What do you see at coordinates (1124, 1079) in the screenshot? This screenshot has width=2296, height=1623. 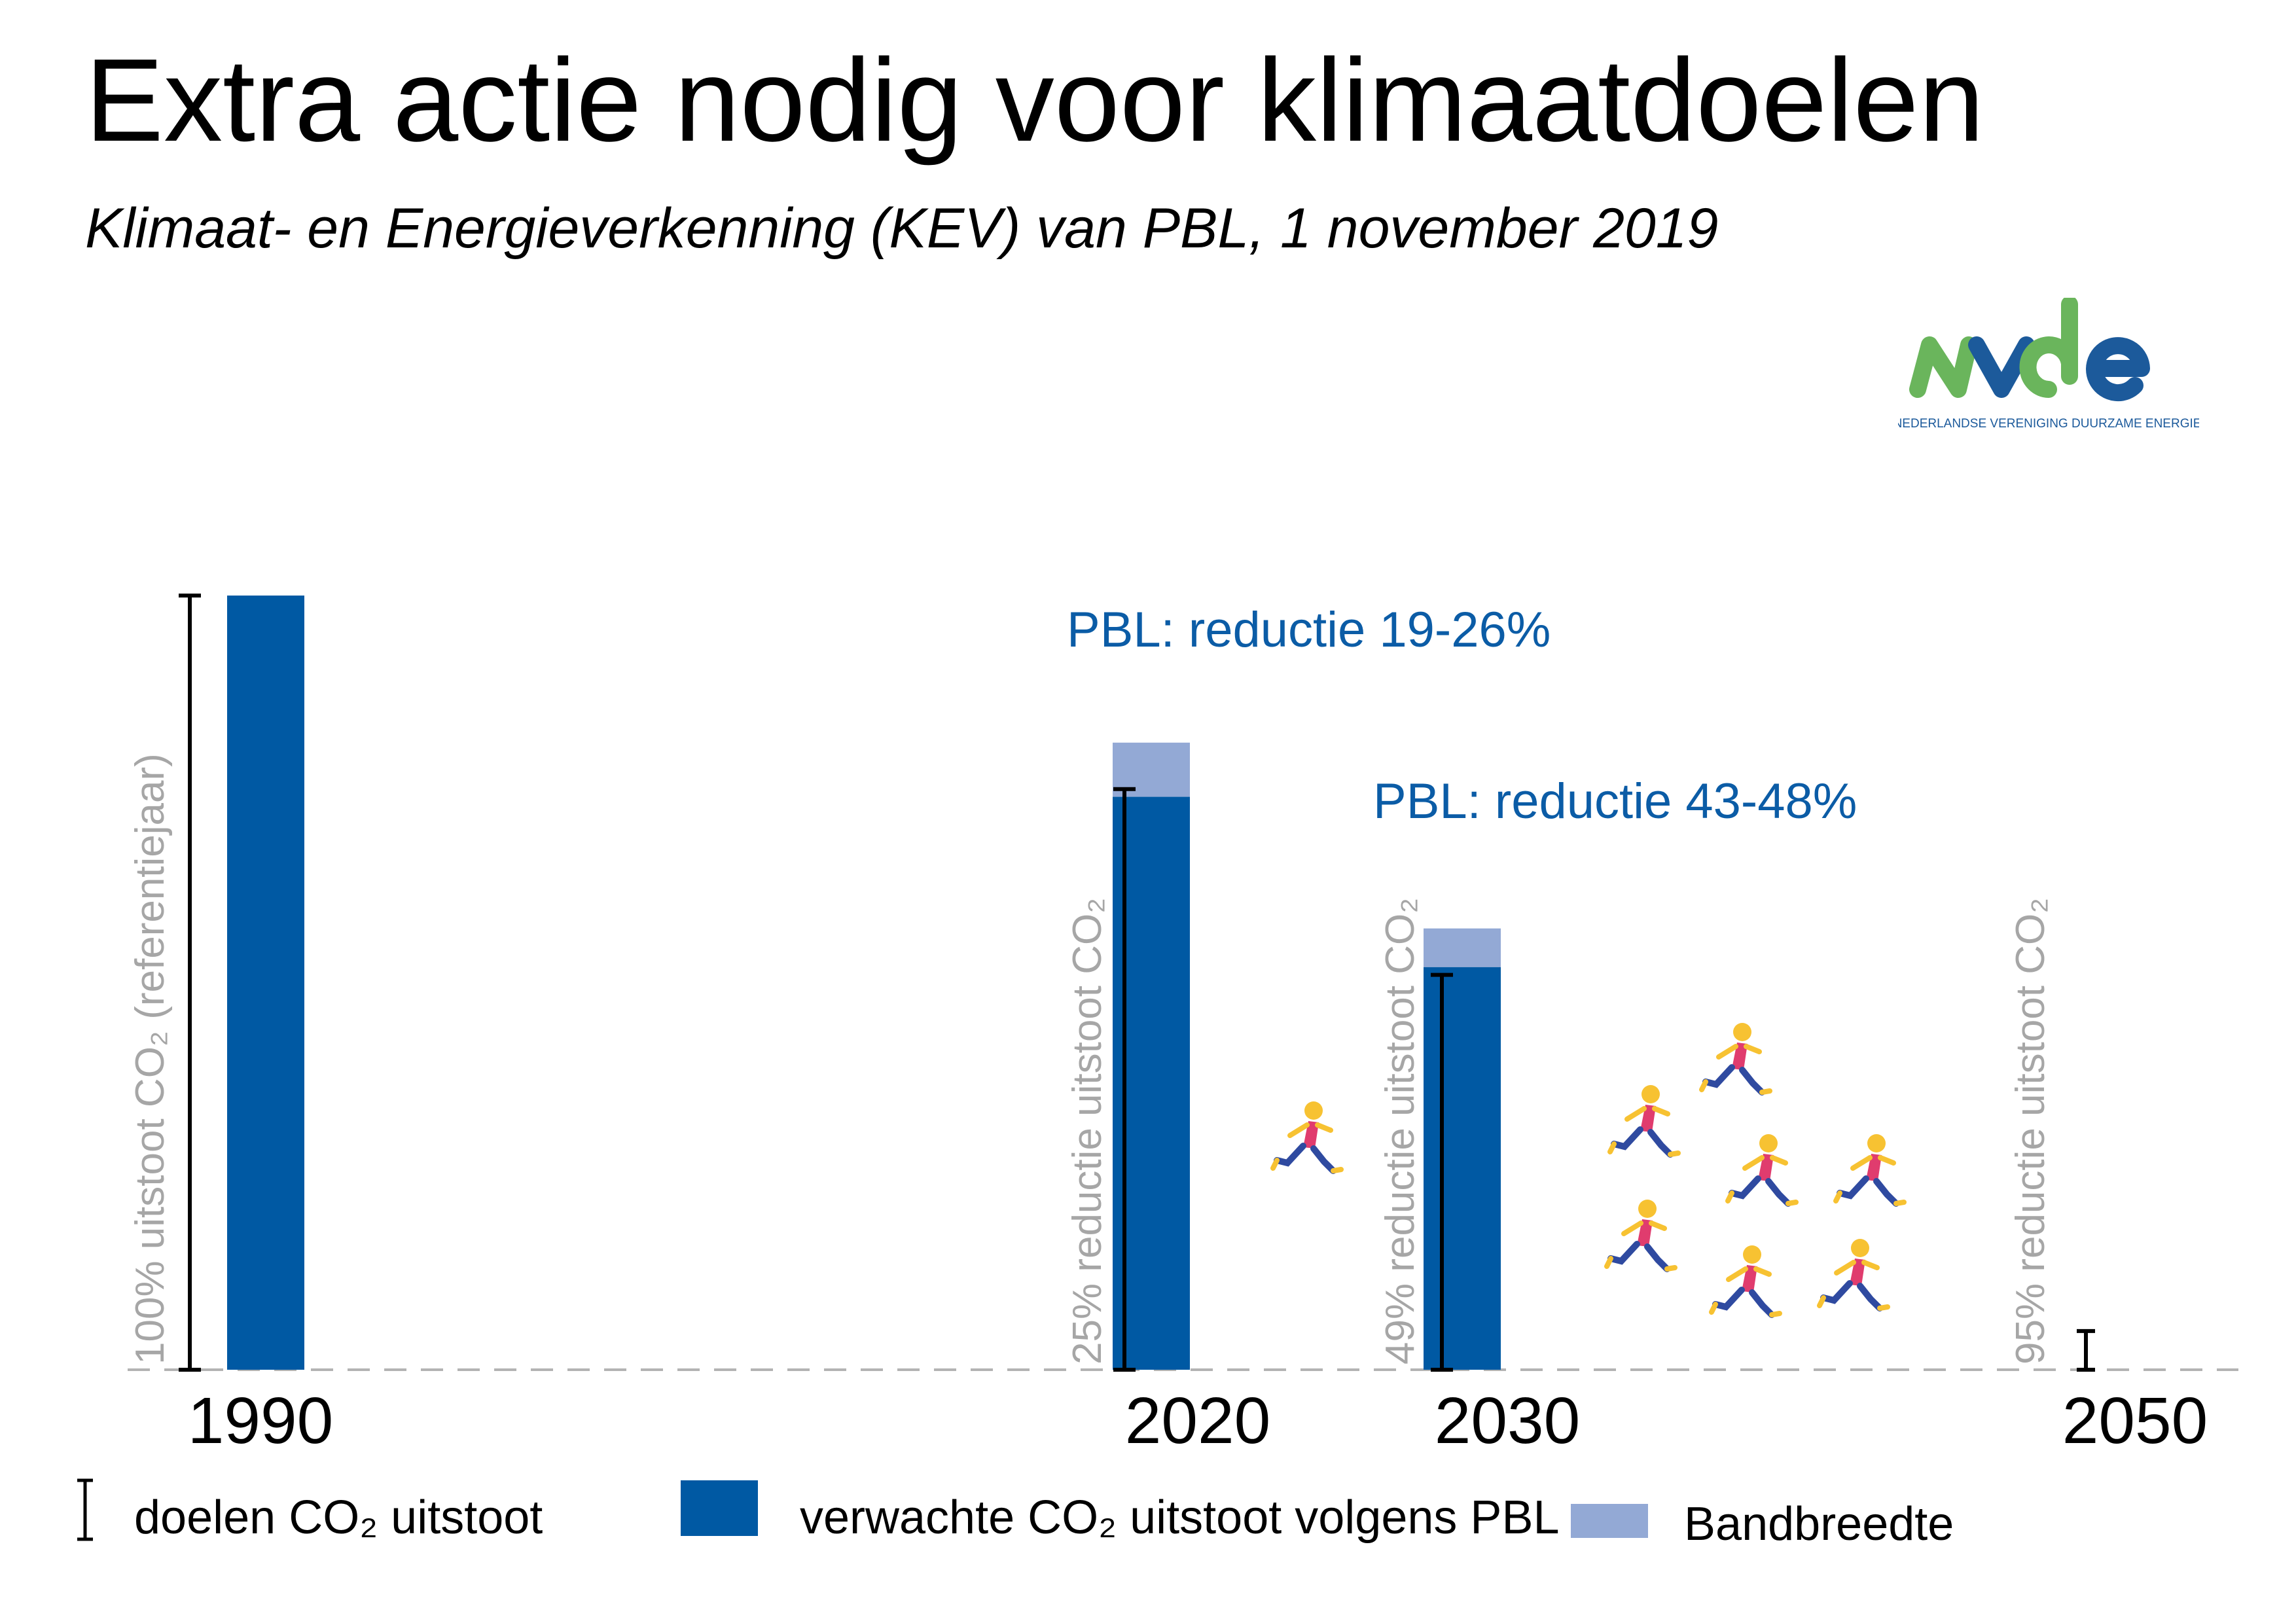 I see `target-bracket-2020` at bounding box center [1124, 1079].